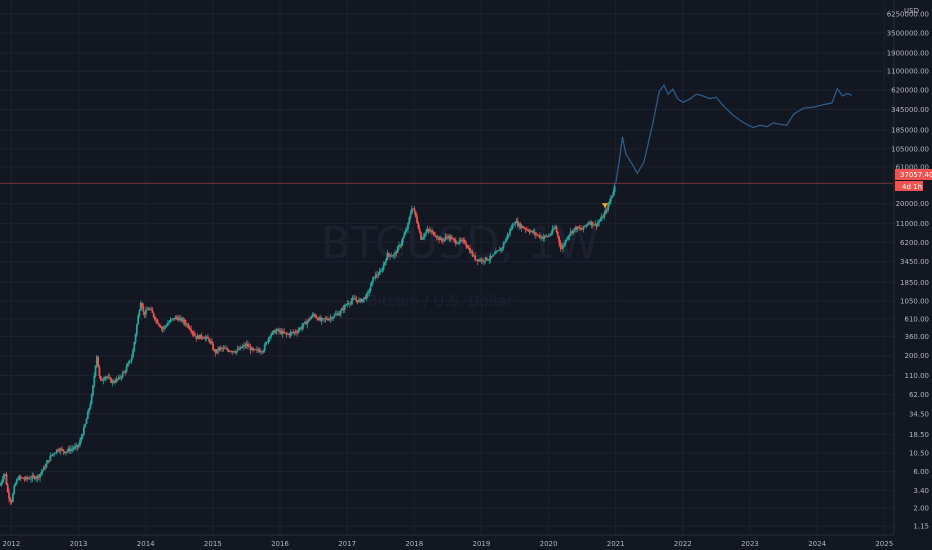  I want to click on y-tick-label: 11000.00, so click(912, 224).